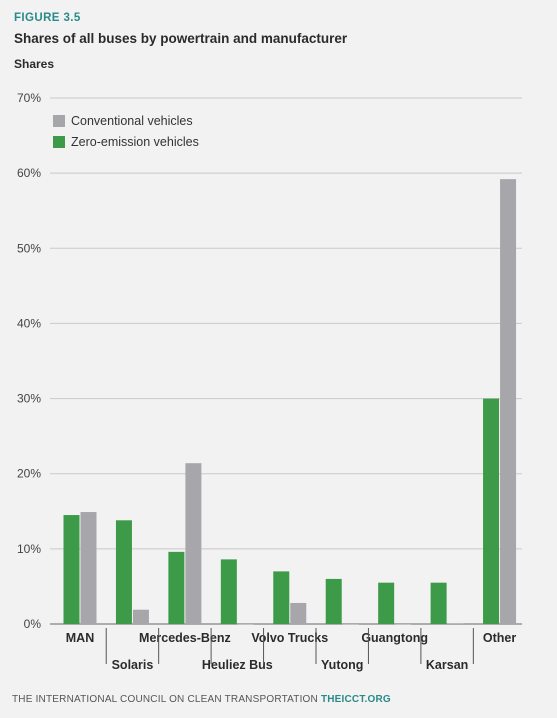 This screenshot has height=718, width=557. What do you see at coordinates (342, 665) in the screenshot?
I see `x-tick-label: Yutong` at bounding box center [342, 665].